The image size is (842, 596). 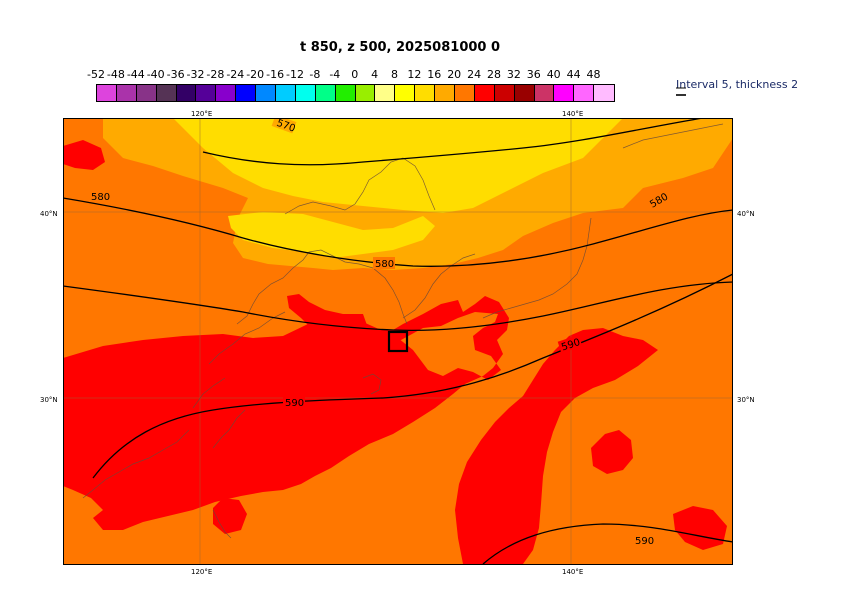 I want to click on colorbar-tick-label: 8, so click(x=394, y=74).